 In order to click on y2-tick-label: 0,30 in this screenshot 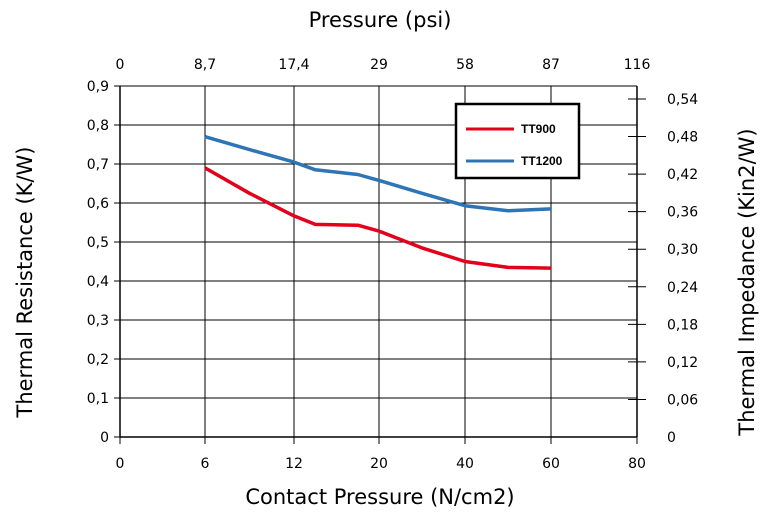, I will do `click(682, 250)`.